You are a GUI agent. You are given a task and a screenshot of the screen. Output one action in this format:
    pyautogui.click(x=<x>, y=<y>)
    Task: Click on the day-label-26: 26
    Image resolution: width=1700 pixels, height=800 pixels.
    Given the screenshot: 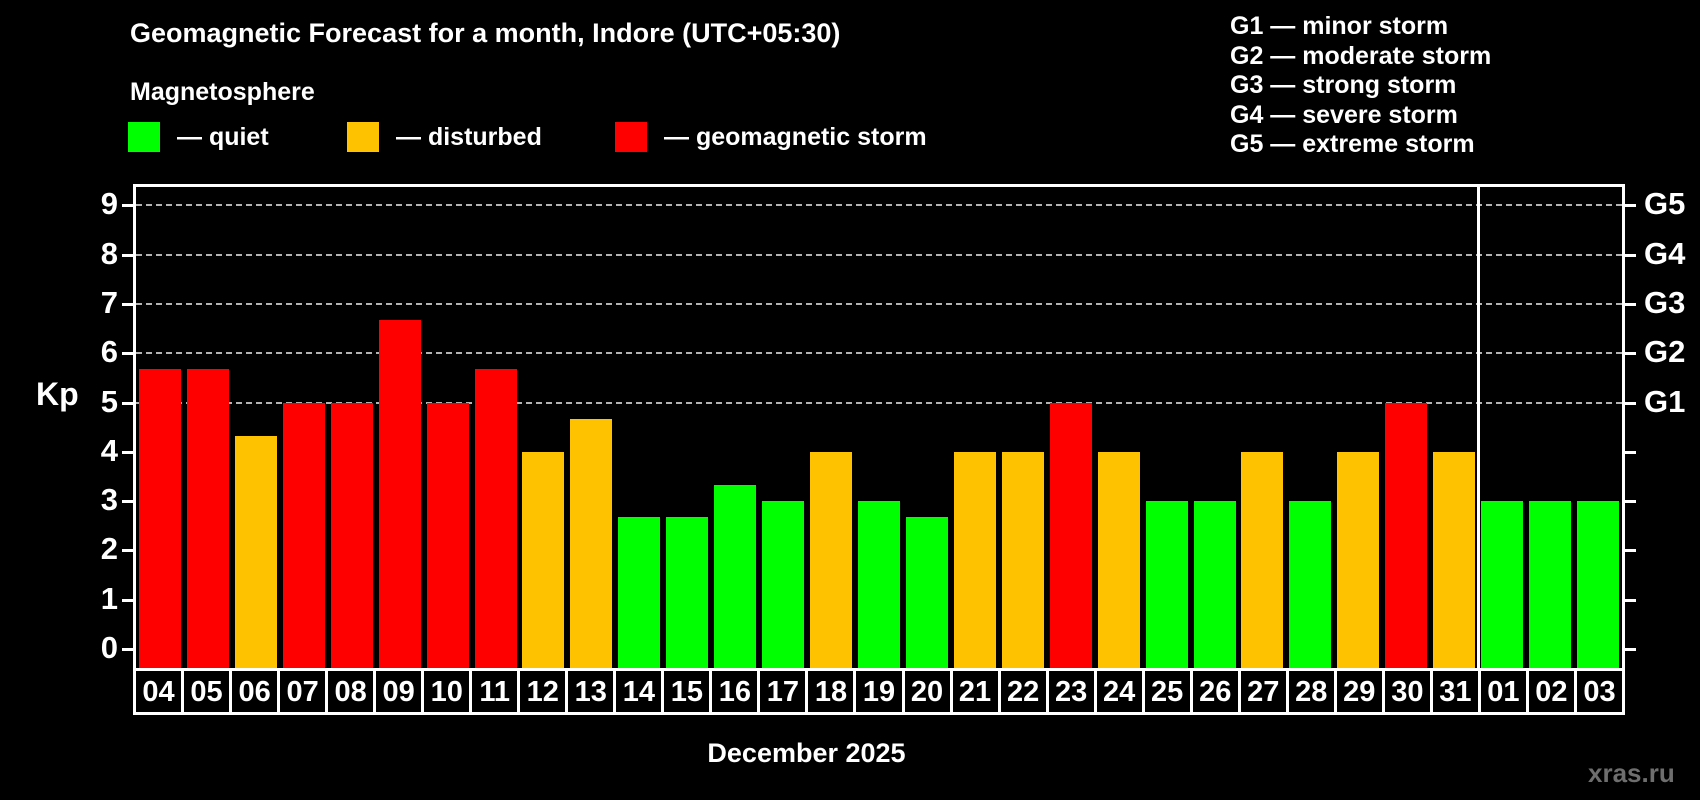 What is the action you would take?
    pyautogui.click(x=1215, y=691)
    